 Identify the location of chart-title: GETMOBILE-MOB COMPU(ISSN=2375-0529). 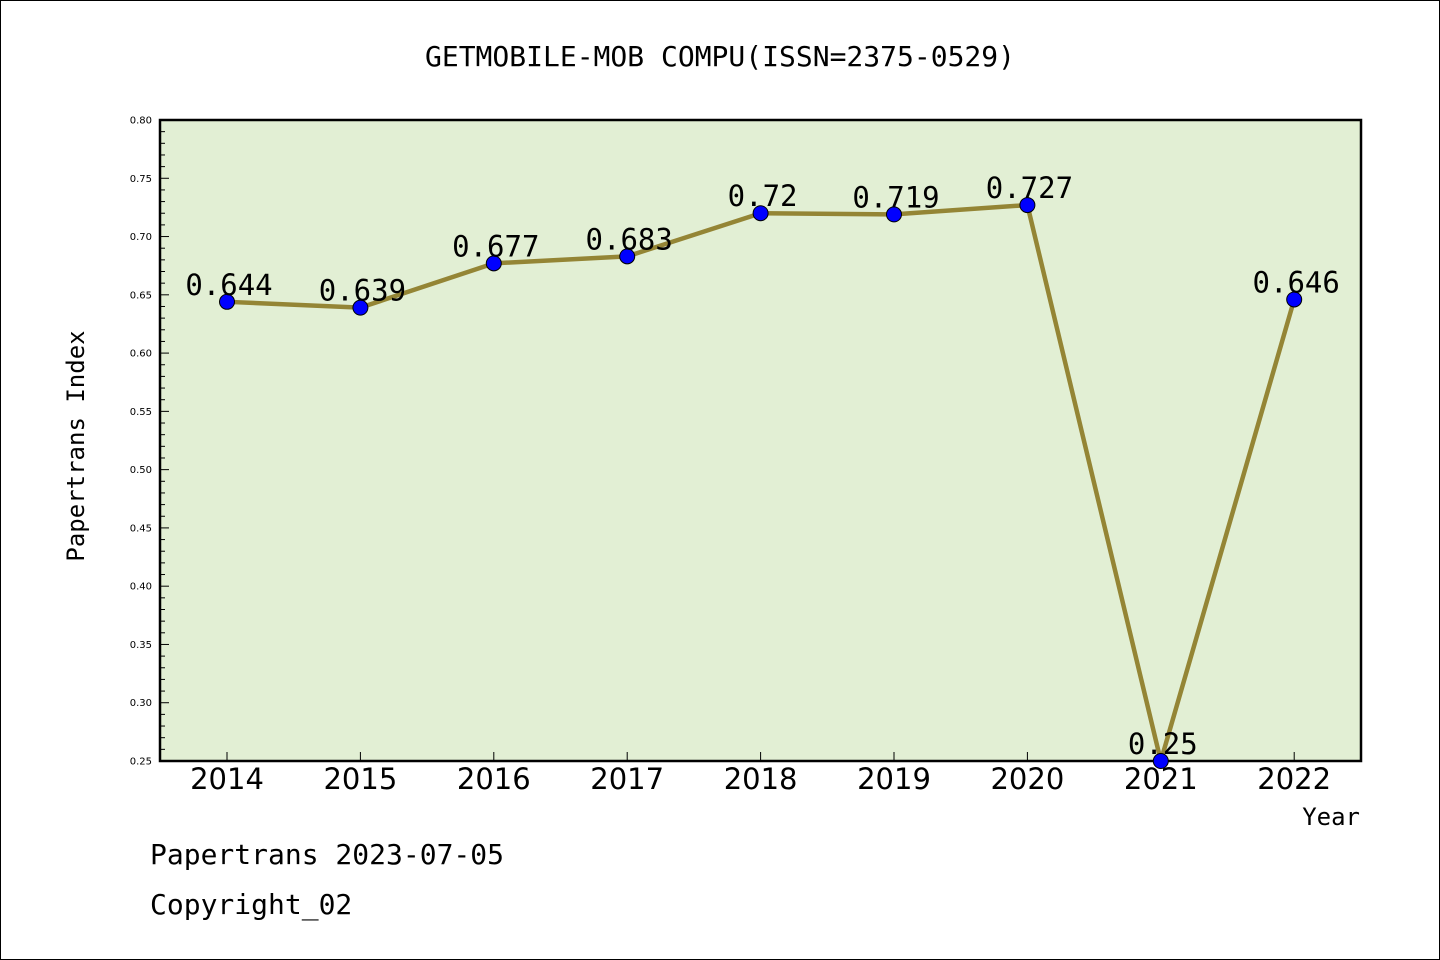
(720, 56).